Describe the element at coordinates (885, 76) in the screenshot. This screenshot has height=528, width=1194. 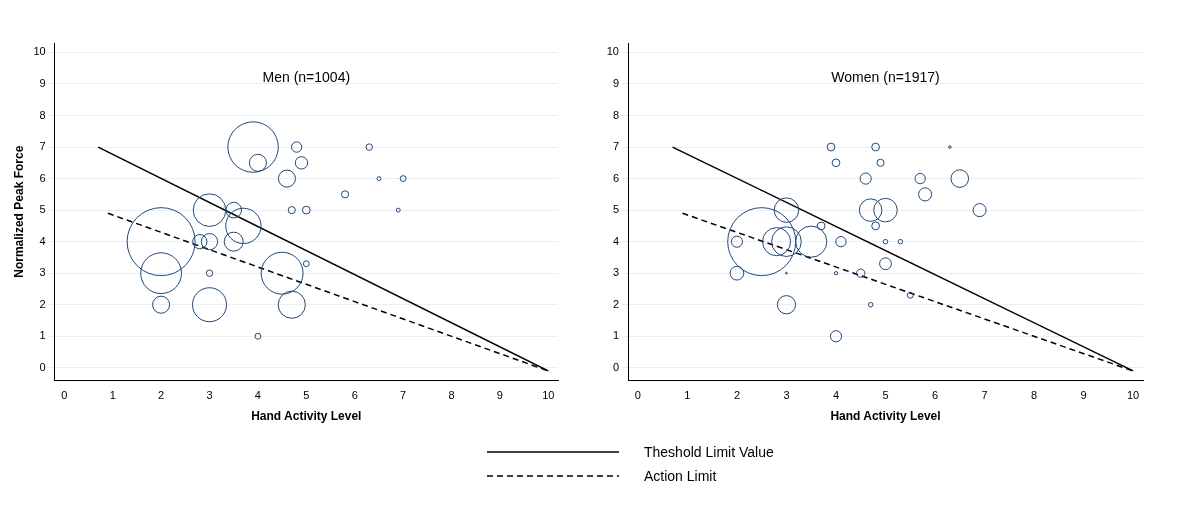
I see `text: Women (n=1917)` at that location.